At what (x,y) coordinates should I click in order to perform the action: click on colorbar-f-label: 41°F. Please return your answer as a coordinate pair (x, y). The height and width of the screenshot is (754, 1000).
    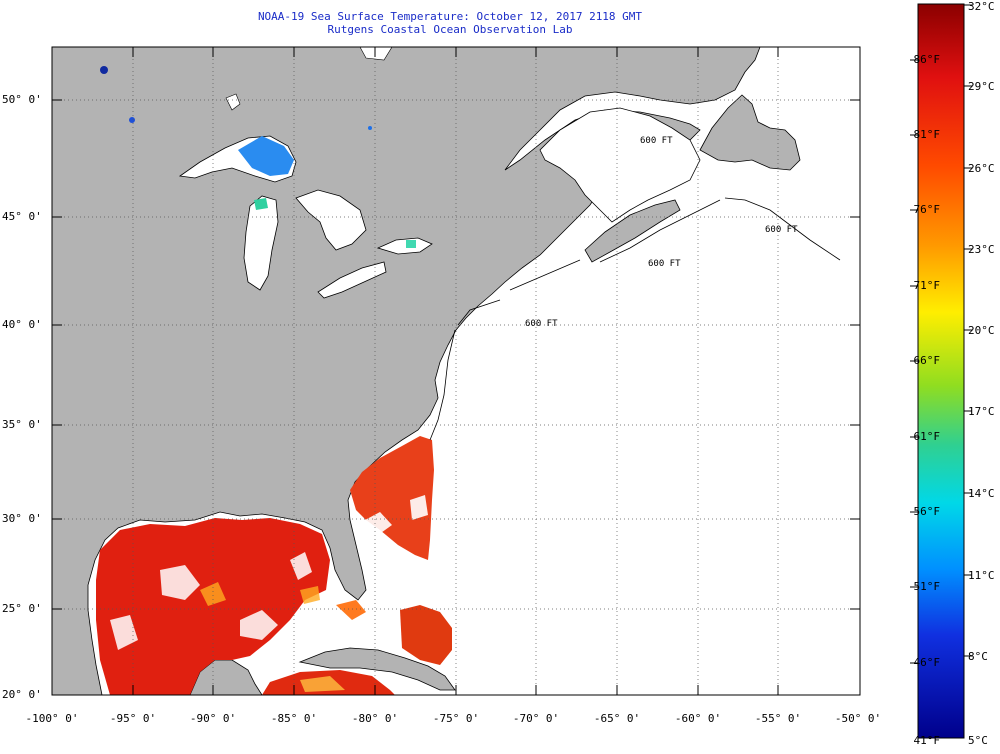
    Looking at the image, I should click on (927, 740).